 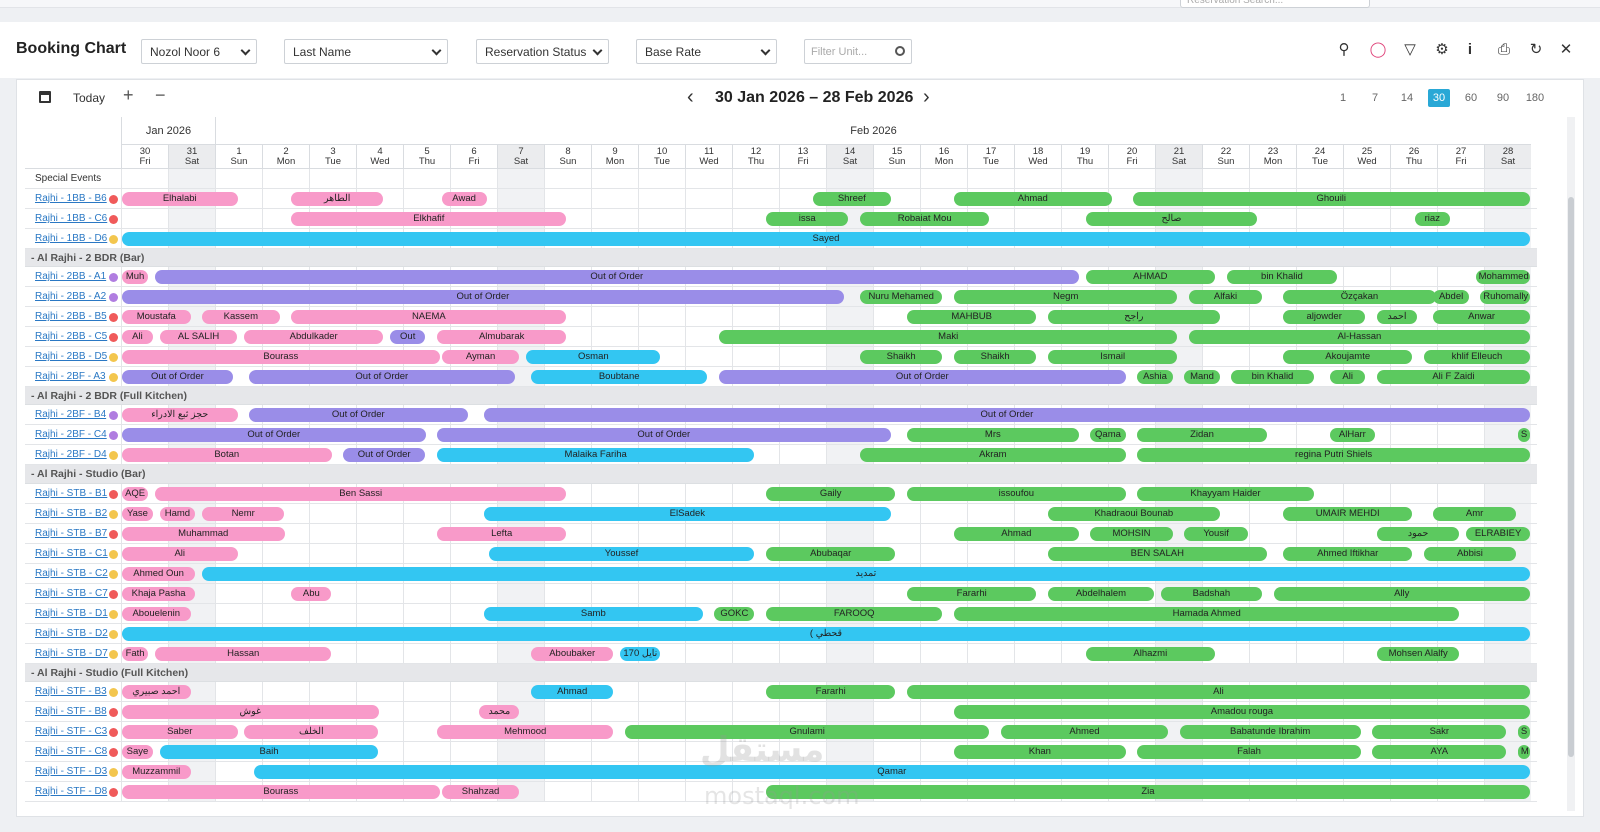 I want to click on reservation-bar: Shahzad, so click(x=480, y=791).